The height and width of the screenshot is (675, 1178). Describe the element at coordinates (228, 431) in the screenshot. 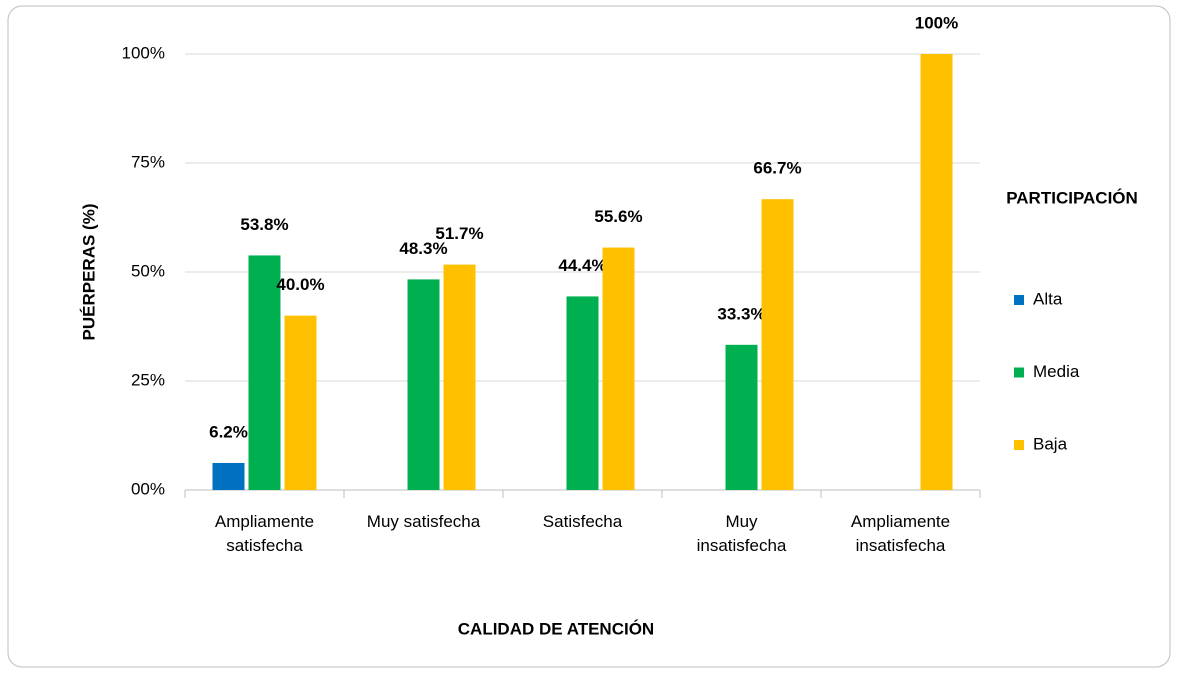

I see `data-label: 6.2%` at that location.